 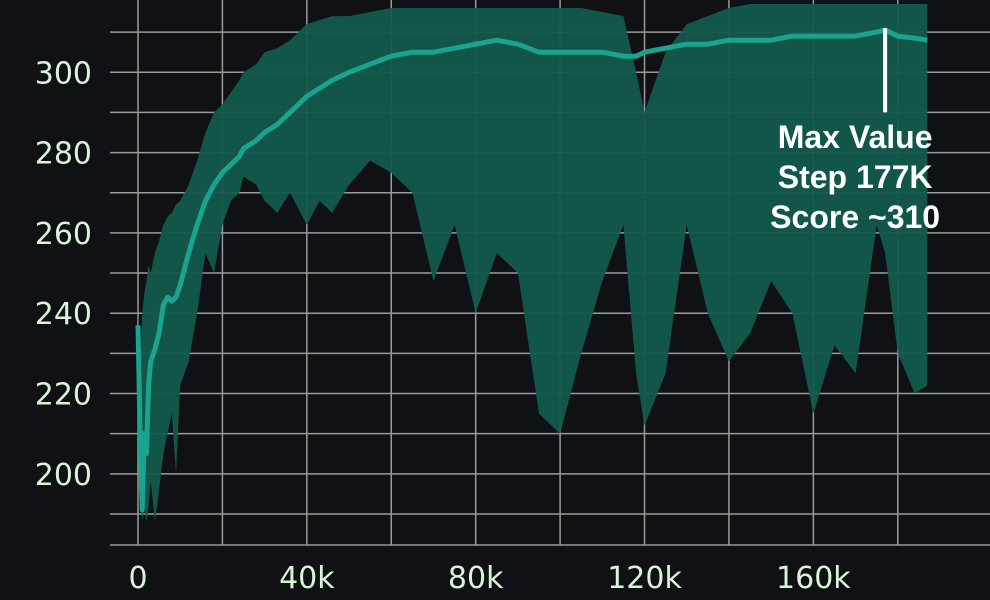 I want to click on max-value-annotation: Max Value Step 177K Score ~310, so click(x=855, y=177).